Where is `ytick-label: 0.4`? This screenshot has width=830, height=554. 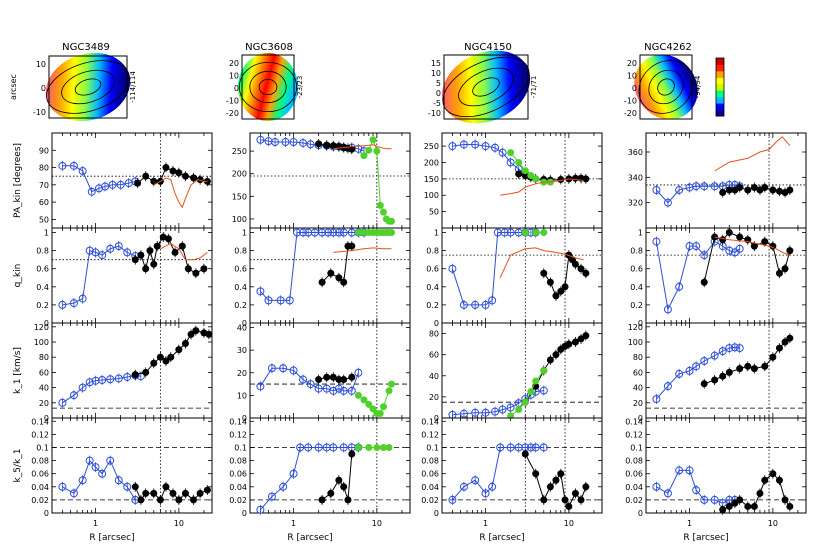 ytick-label: 0.4 is located at coordinates (42, 287).